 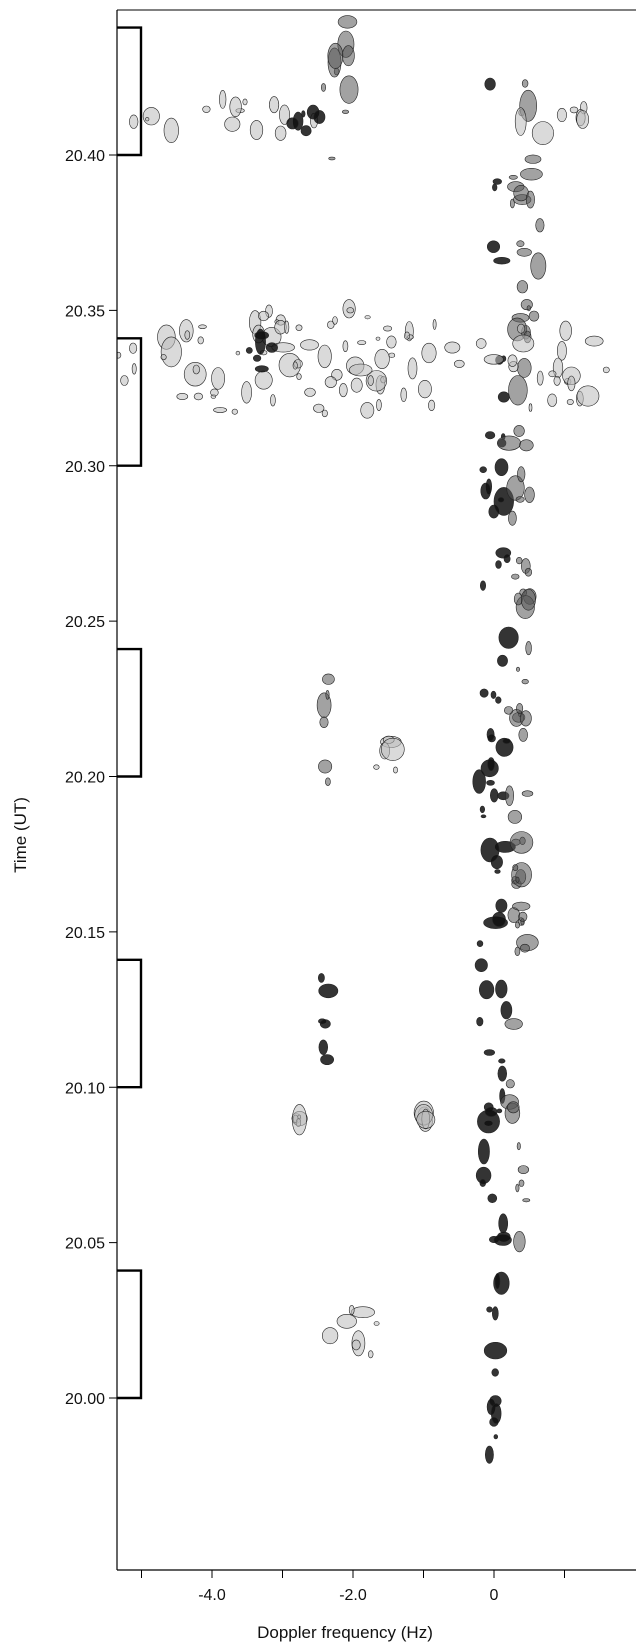 I want to click on bracket-layer, so click(x=130, y=713).